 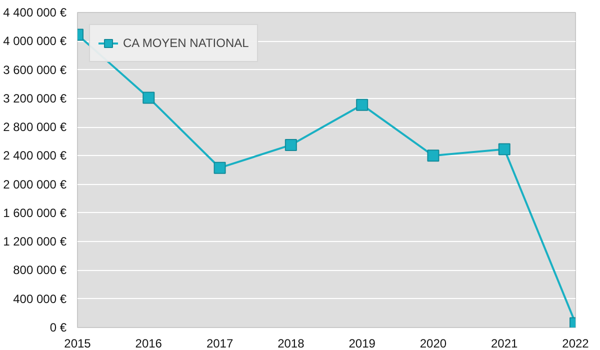 I want to click on y-tick-label: 1 600 000 €, so click(x=35, y=213).